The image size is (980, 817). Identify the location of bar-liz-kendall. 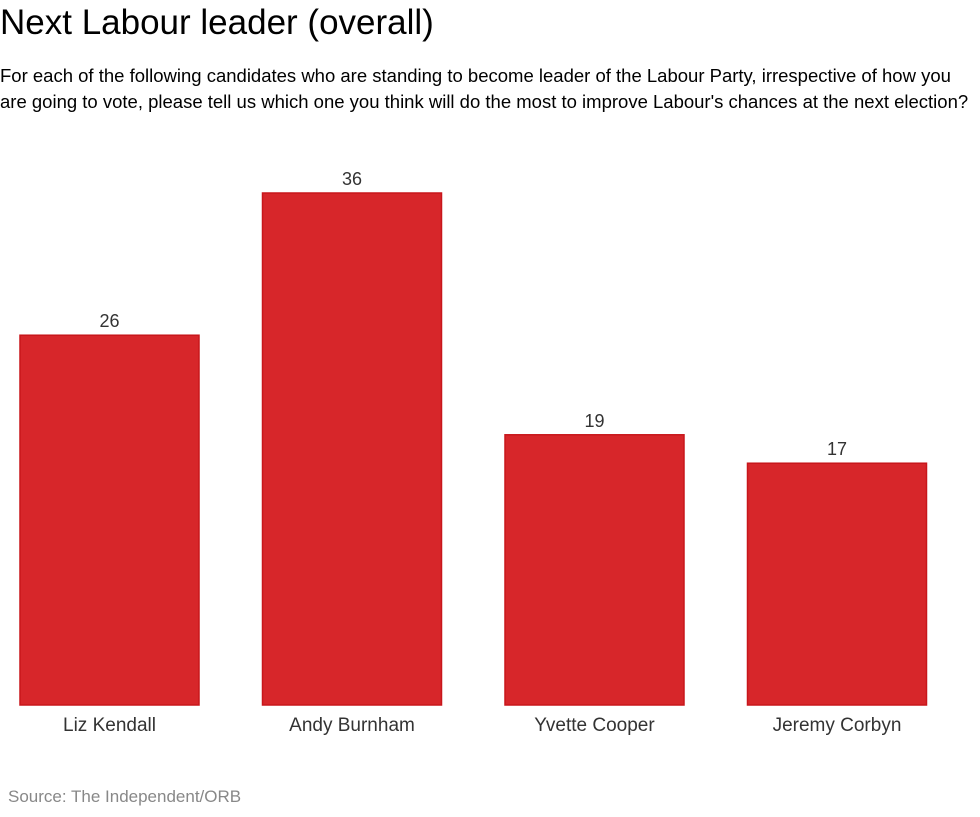
(109, 520).